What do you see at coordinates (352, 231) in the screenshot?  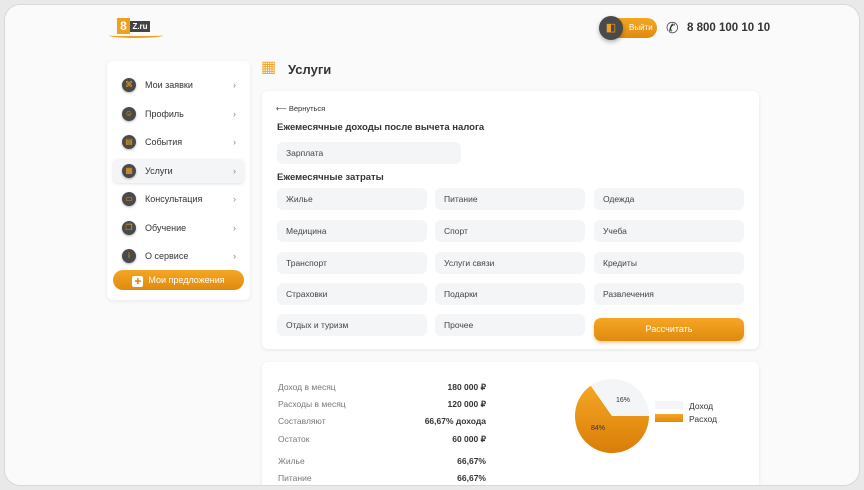 I see `expense-field: Медицина` at bounding box center [352, 231].